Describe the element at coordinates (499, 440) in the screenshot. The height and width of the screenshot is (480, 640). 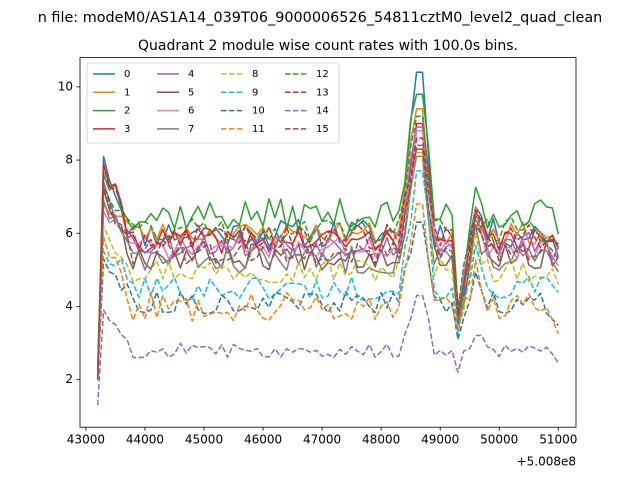
I see `x-tick-label: 50000` at that location.